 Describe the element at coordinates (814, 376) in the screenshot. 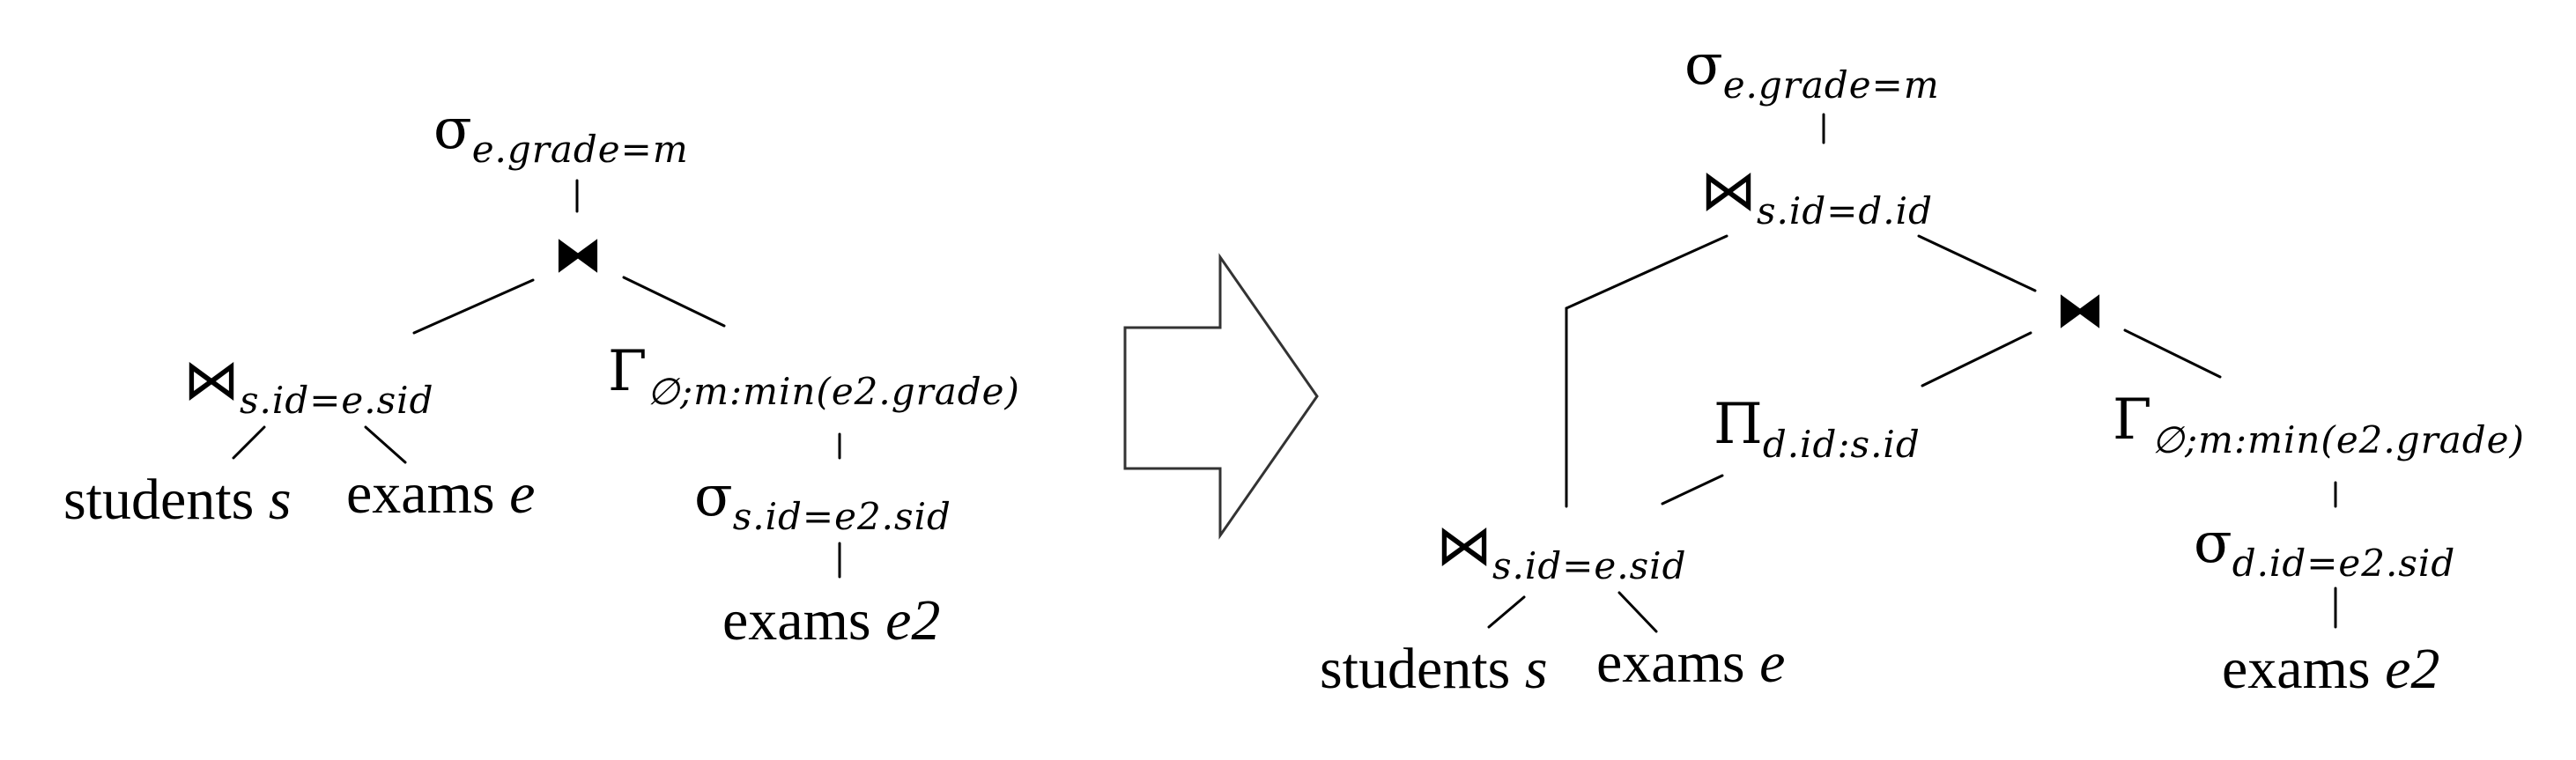

I see `left-aggregate: Γ∅;m:min(e2.grade)` at that location.